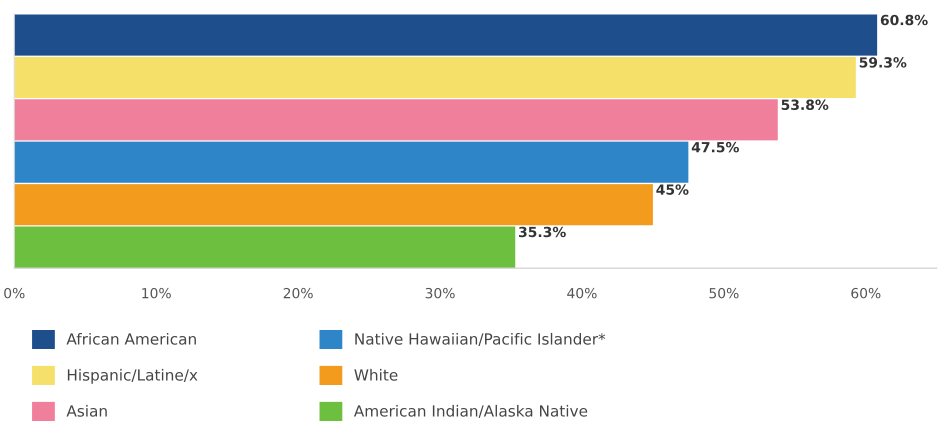  What do you see at coordinates (133, 376) in the screenshot?
I see `legend-label: Hispanic/Latine/x` at bounding box center [133, 376].